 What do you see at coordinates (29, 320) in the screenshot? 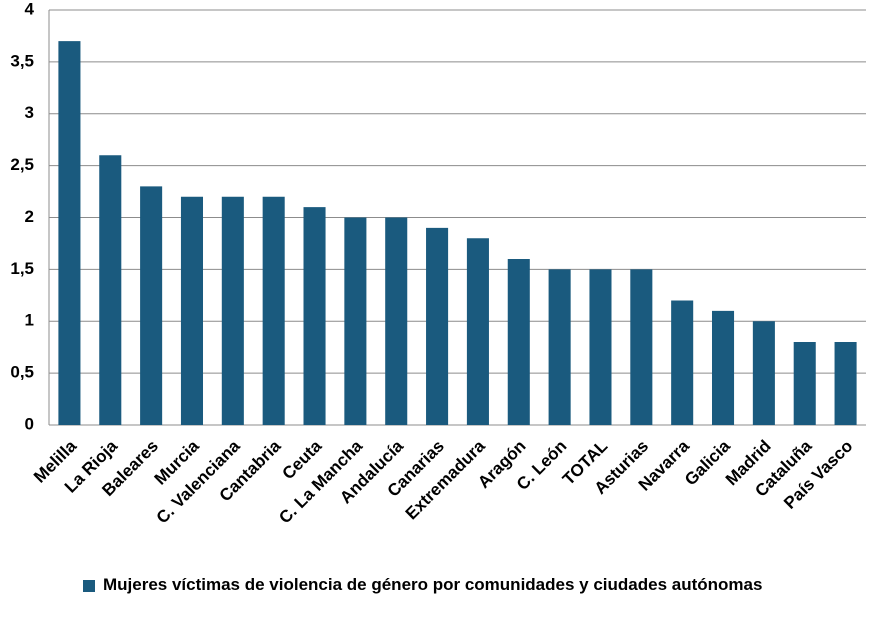
I see `y-tick-label: 1` at bounding box center [29, 320].